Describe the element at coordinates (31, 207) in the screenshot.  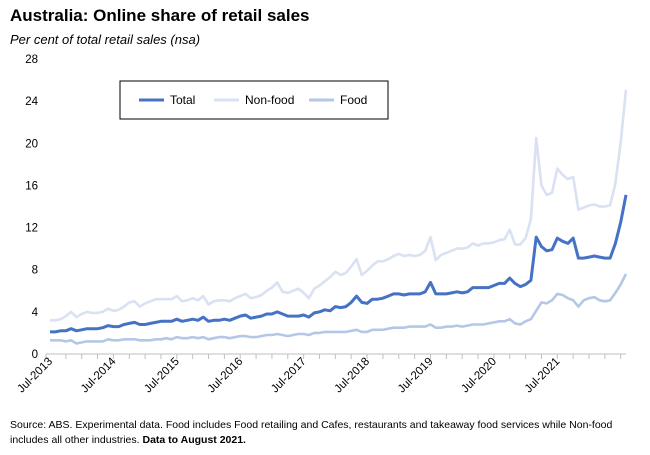
I see `y-axis: 0 4 8 12 16 20 24 28` at that location.